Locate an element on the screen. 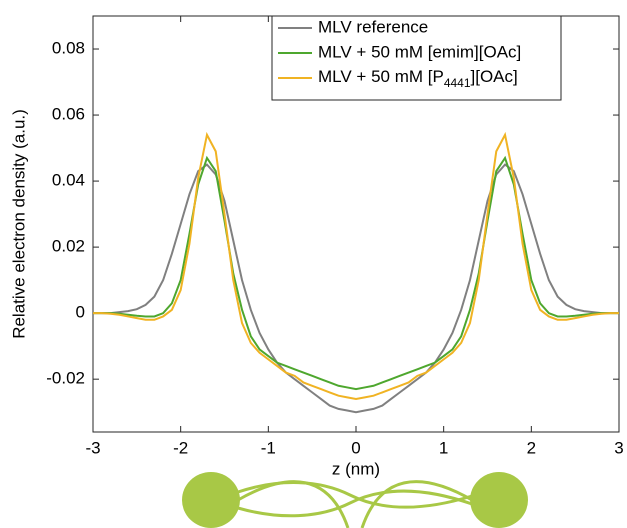 The height and width of the screenshot is (528, 627). y-tick-label: 0 is located at coordinates (80, 312).